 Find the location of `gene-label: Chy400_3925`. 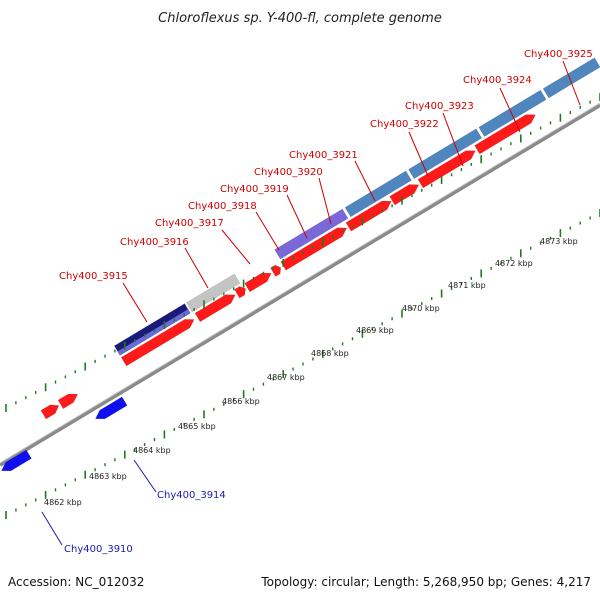

gene-label: Chy400_3925 is located at coordinates (558, 54).